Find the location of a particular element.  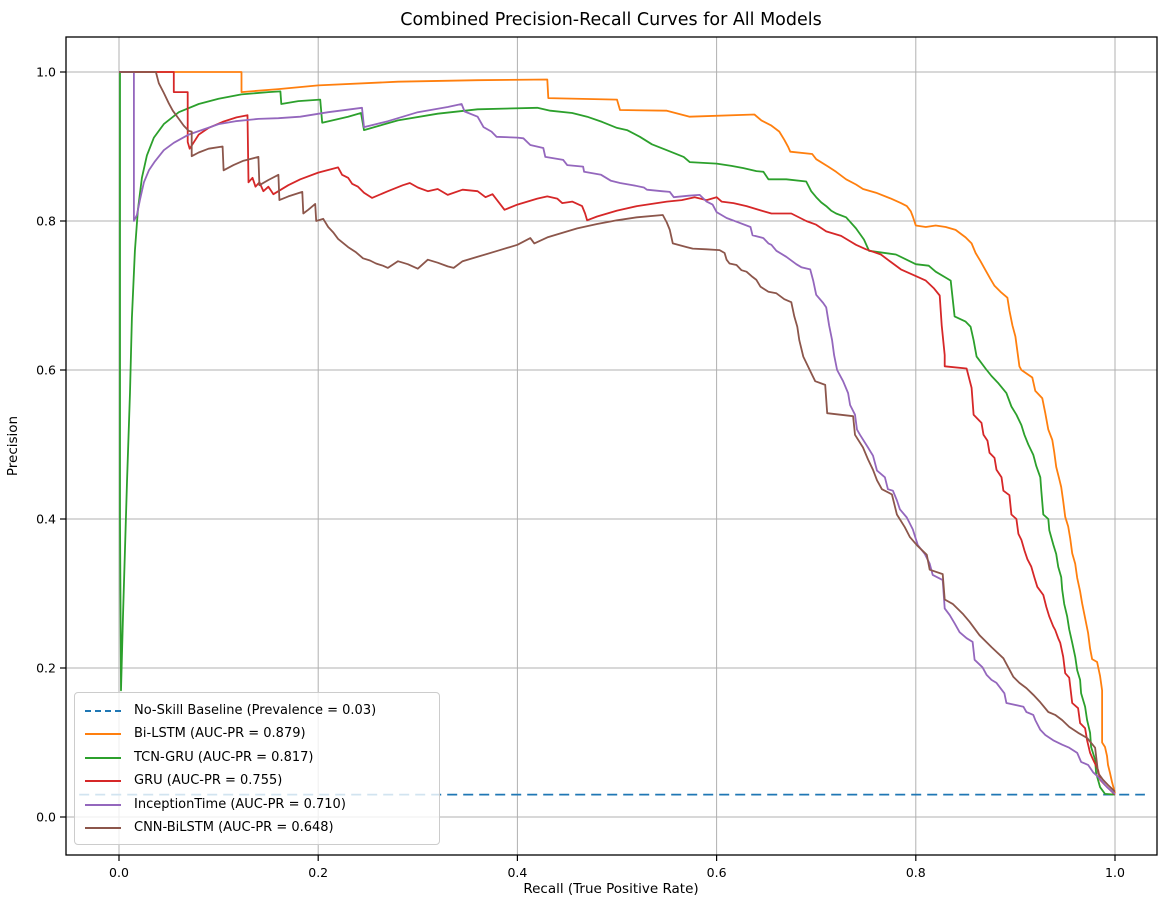

legend-label: GRU (AUC-PR = 0.755) is located at coordinates (208, 781).